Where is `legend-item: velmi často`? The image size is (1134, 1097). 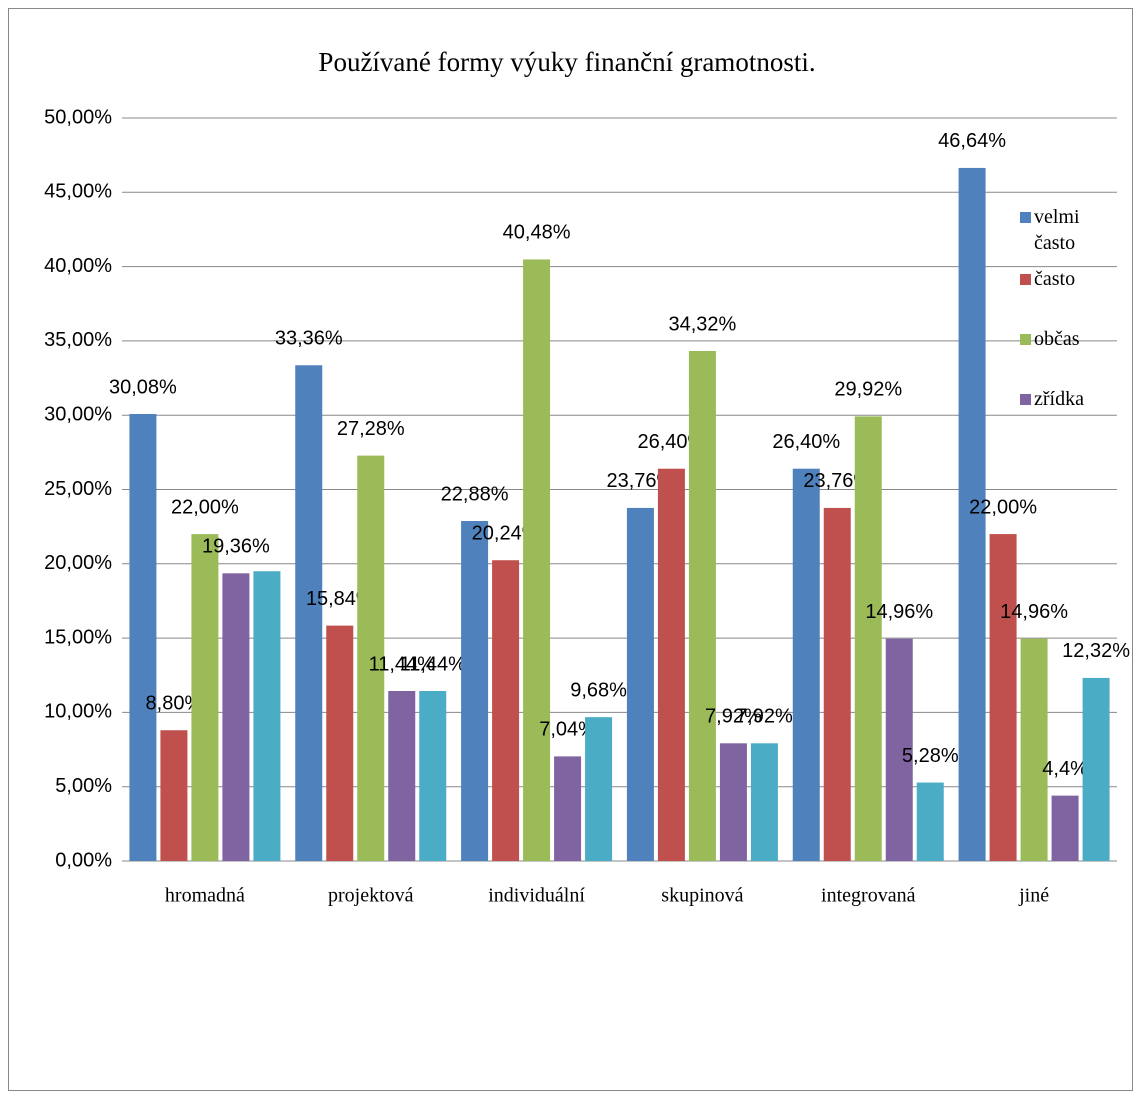 legend-item: velmi často is located at coordinates (1056, 230).